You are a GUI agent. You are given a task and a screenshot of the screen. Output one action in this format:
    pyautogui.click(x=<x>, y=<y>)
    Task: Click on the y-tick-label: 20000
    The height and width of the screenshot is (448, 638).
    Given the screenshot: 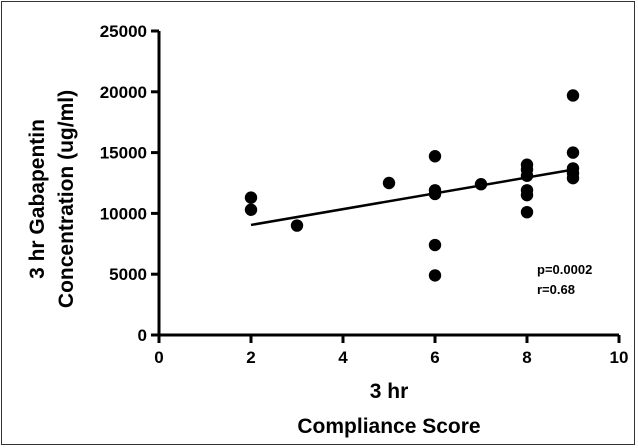 What is the action you would take?
    pyautogui.click(x=123, y=92)
    